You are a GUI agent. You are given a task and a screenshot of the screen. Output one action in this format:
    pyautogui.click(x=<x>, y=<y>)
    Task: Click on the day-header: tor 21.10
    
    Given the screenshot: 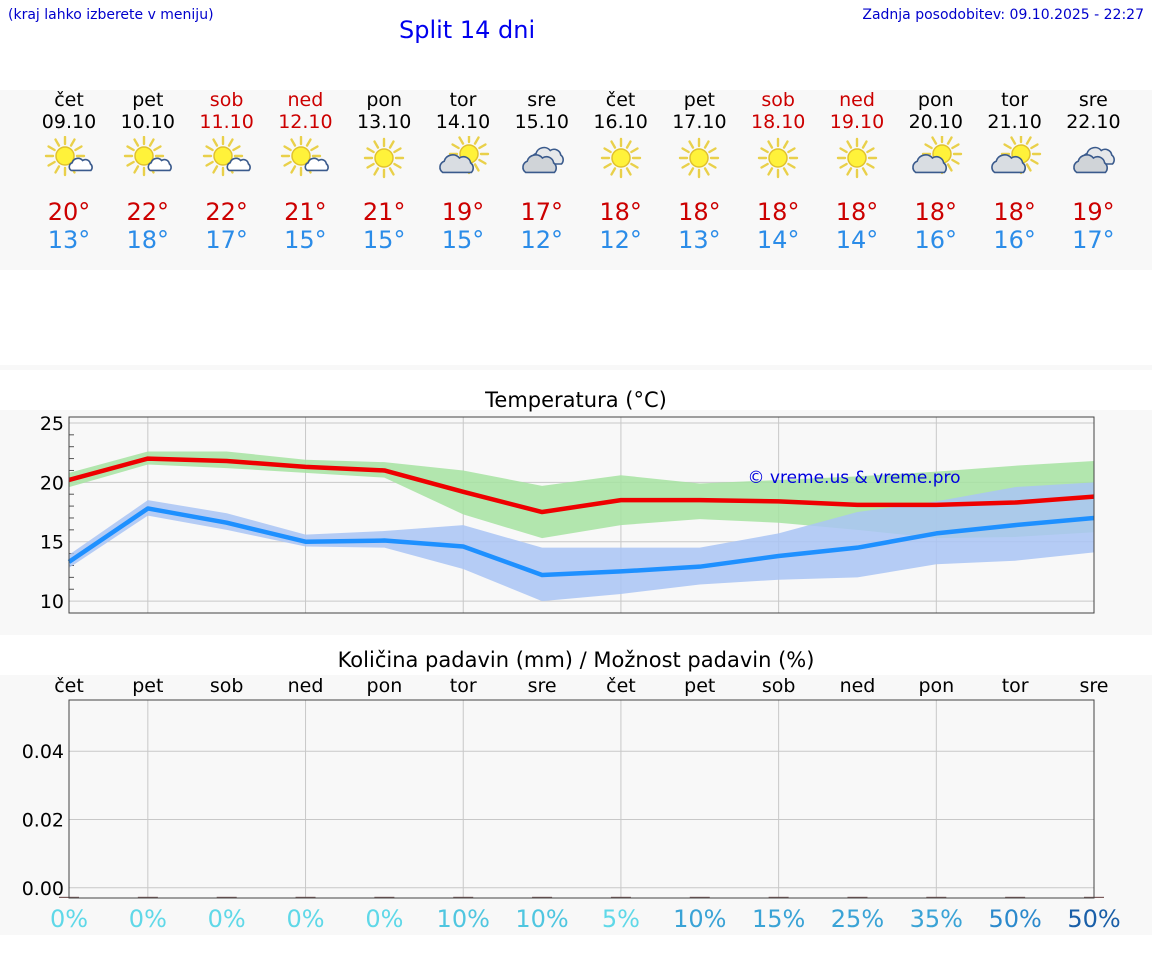 What is the action you would take?
    pyautogui.click(x=1015, y=111)
    